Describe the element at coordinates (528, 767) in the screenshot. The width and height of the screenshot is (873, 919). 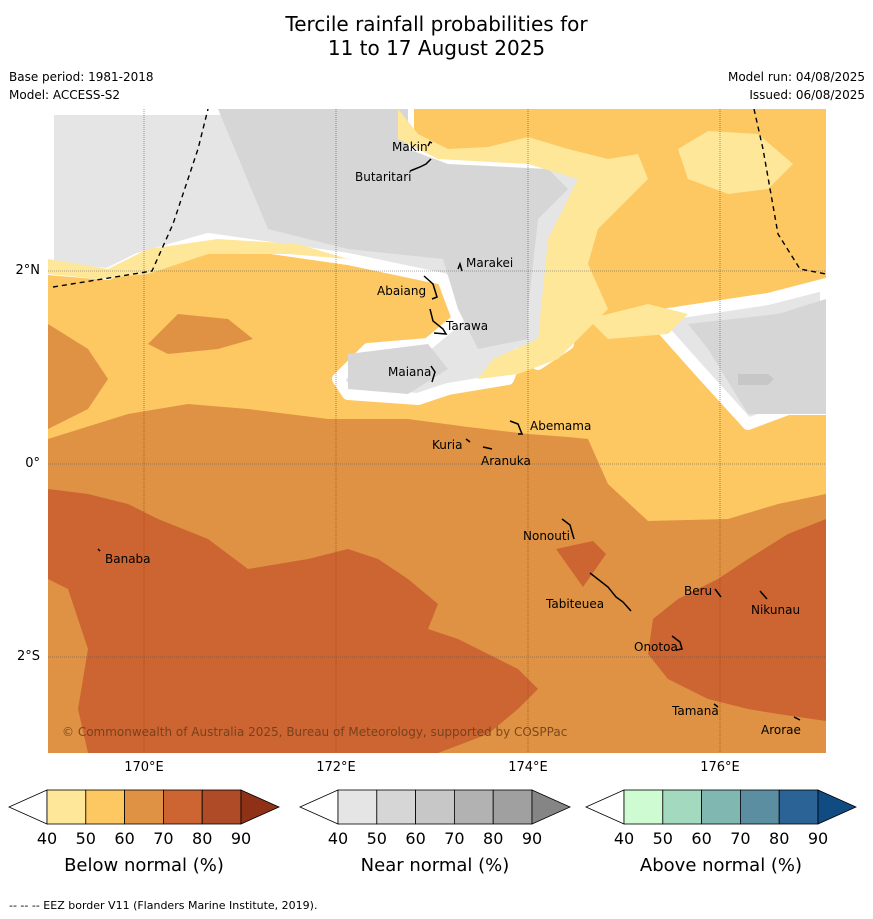
I see `lon-label-174e: 174°E` at that location.